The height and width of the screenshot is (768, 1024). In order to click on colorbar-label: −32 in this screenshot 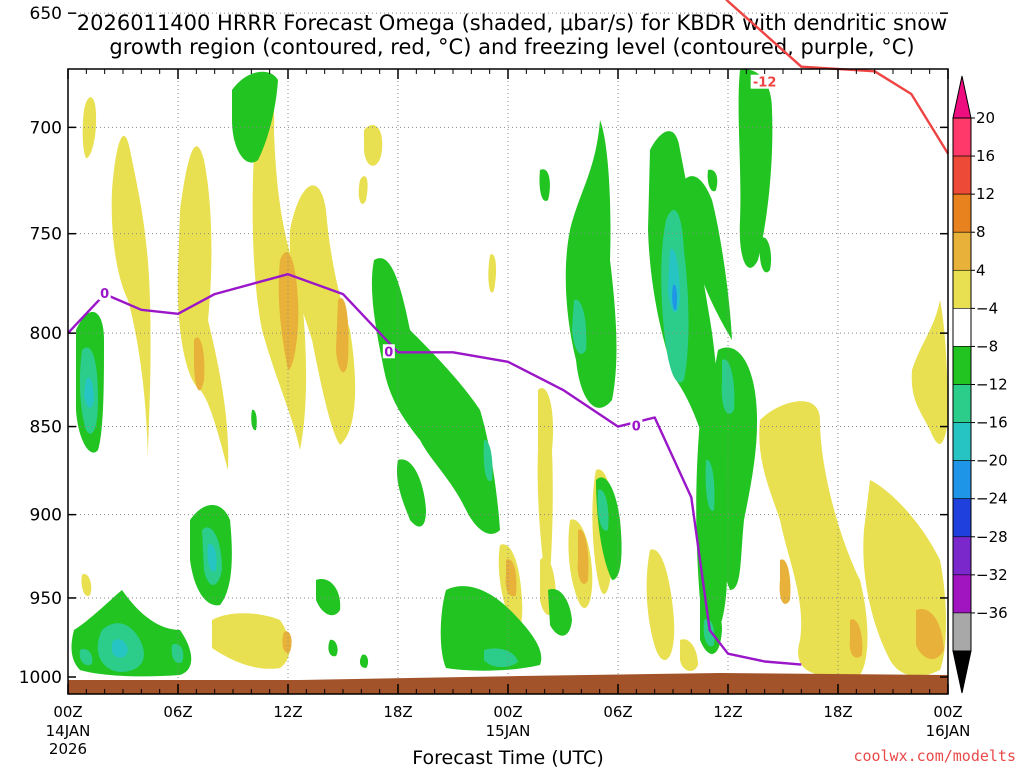, I will do `click(992, 575)`.